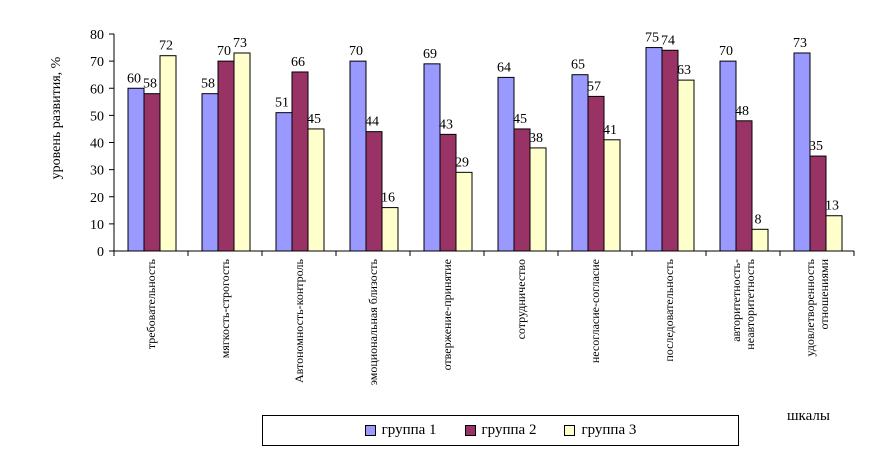 The width and height of the screenshot is (872, 457). I want to click on category-label: отвержение-принятие, so click(447, 314).